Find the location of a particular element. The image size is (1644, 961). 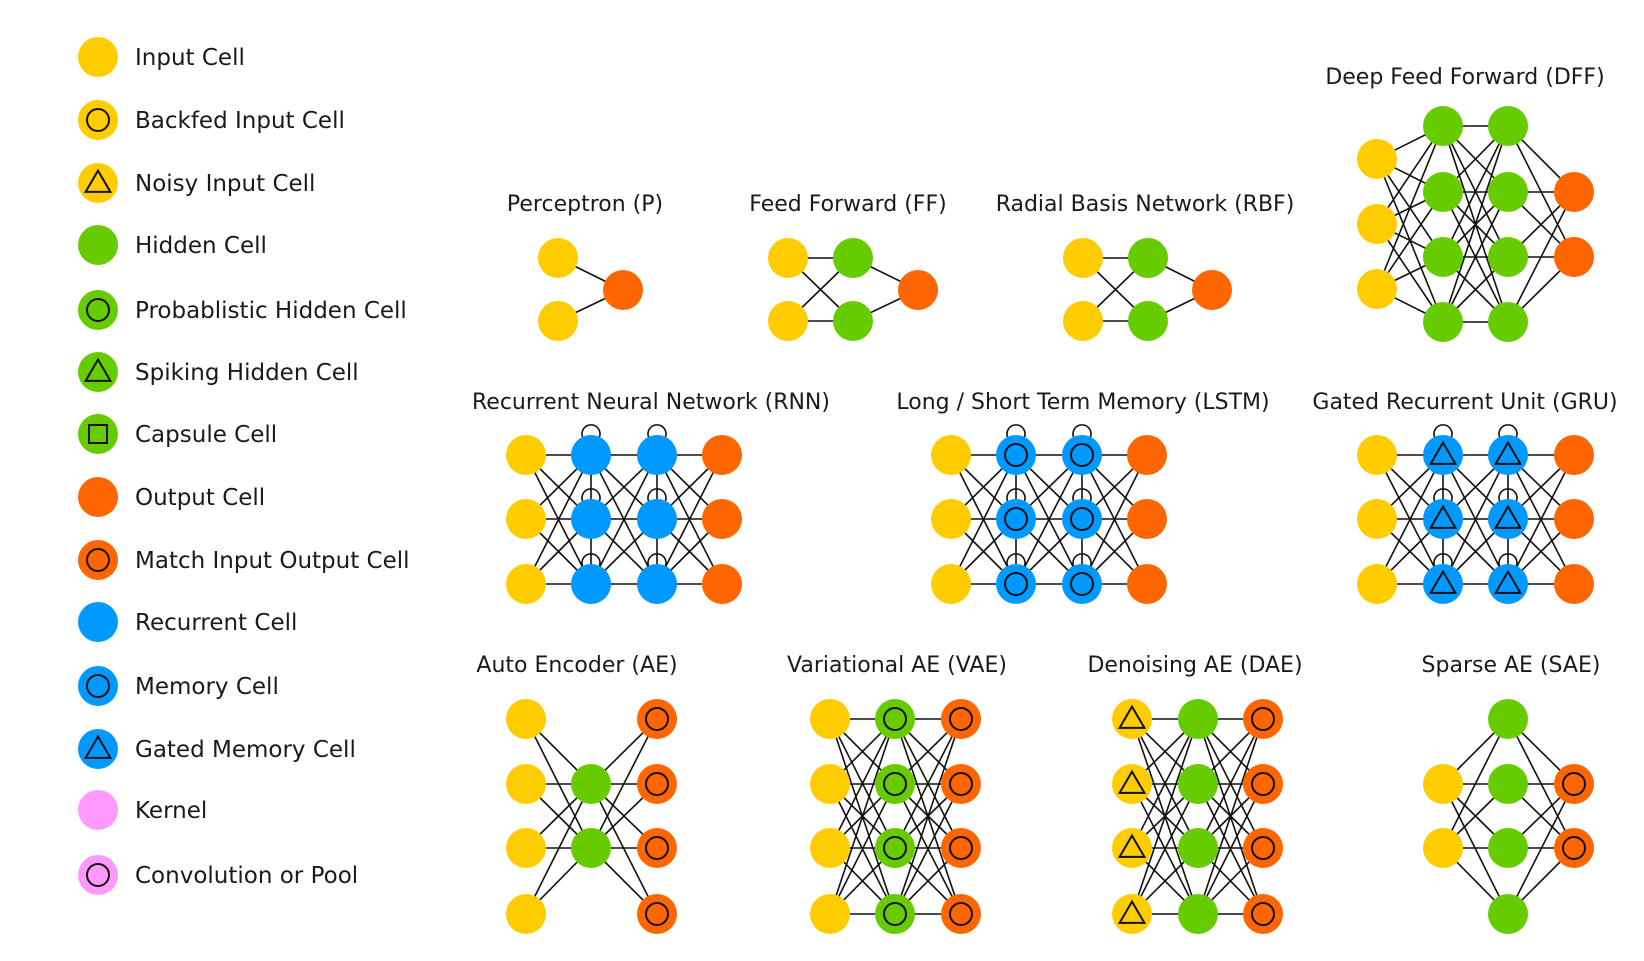

network-title: Auto Encoder (AE) is located at coordinates (576, 665).